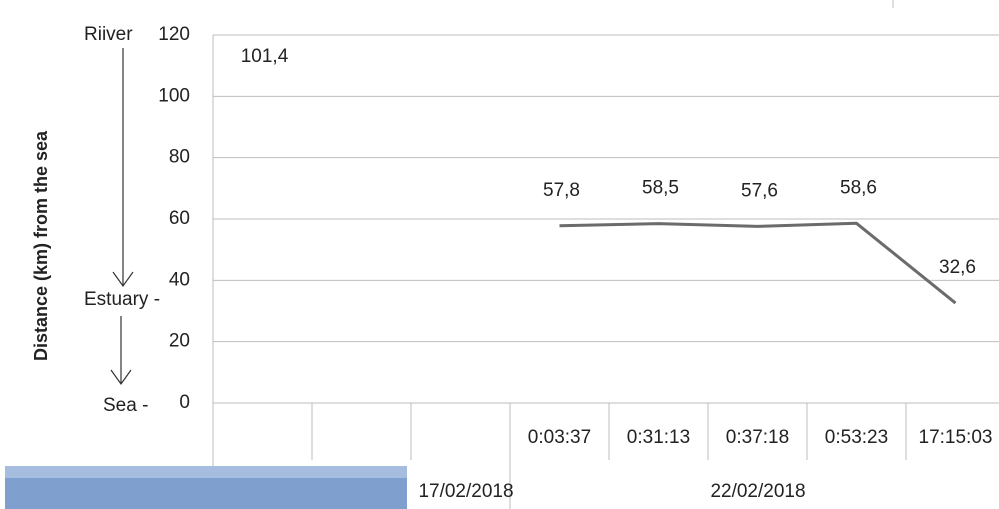 The image size is (999, 509). I want to click on y-tick-label: 80, so click(179, 157).